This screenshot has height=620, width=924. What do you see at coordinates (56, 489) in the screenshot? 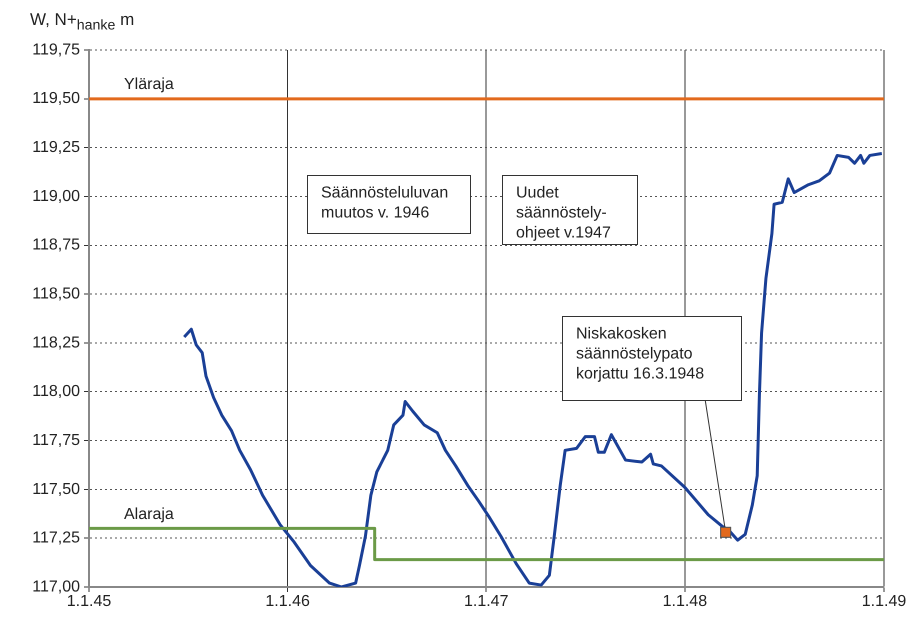
I see `y-tick-label: 117,50` at bounding box center [56, 489].